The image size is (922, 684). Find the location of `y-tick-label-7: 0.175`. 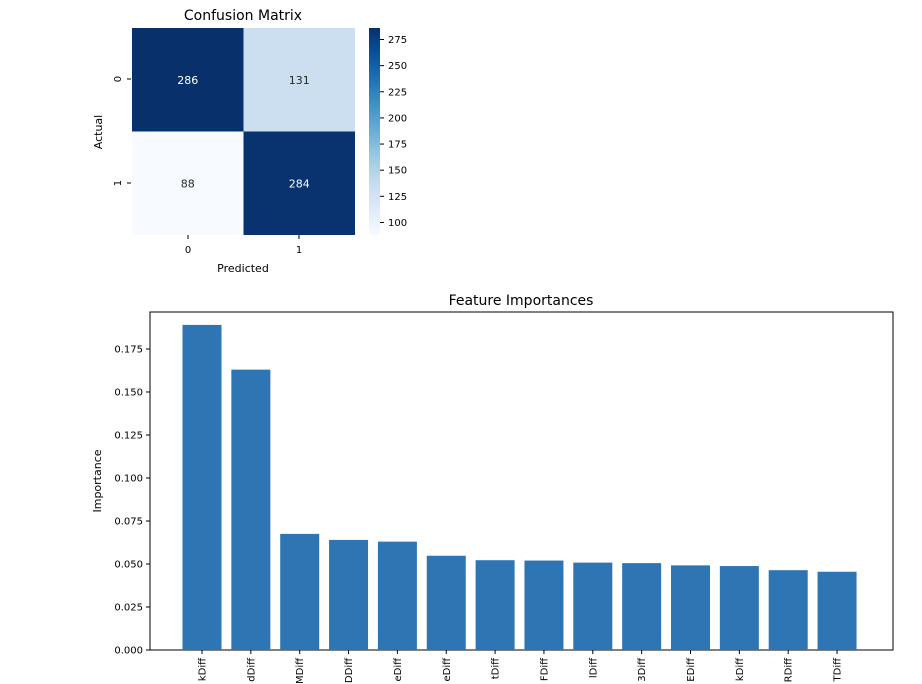

y-tick-label-7: 0.175 is located at coordinates (128, 349).